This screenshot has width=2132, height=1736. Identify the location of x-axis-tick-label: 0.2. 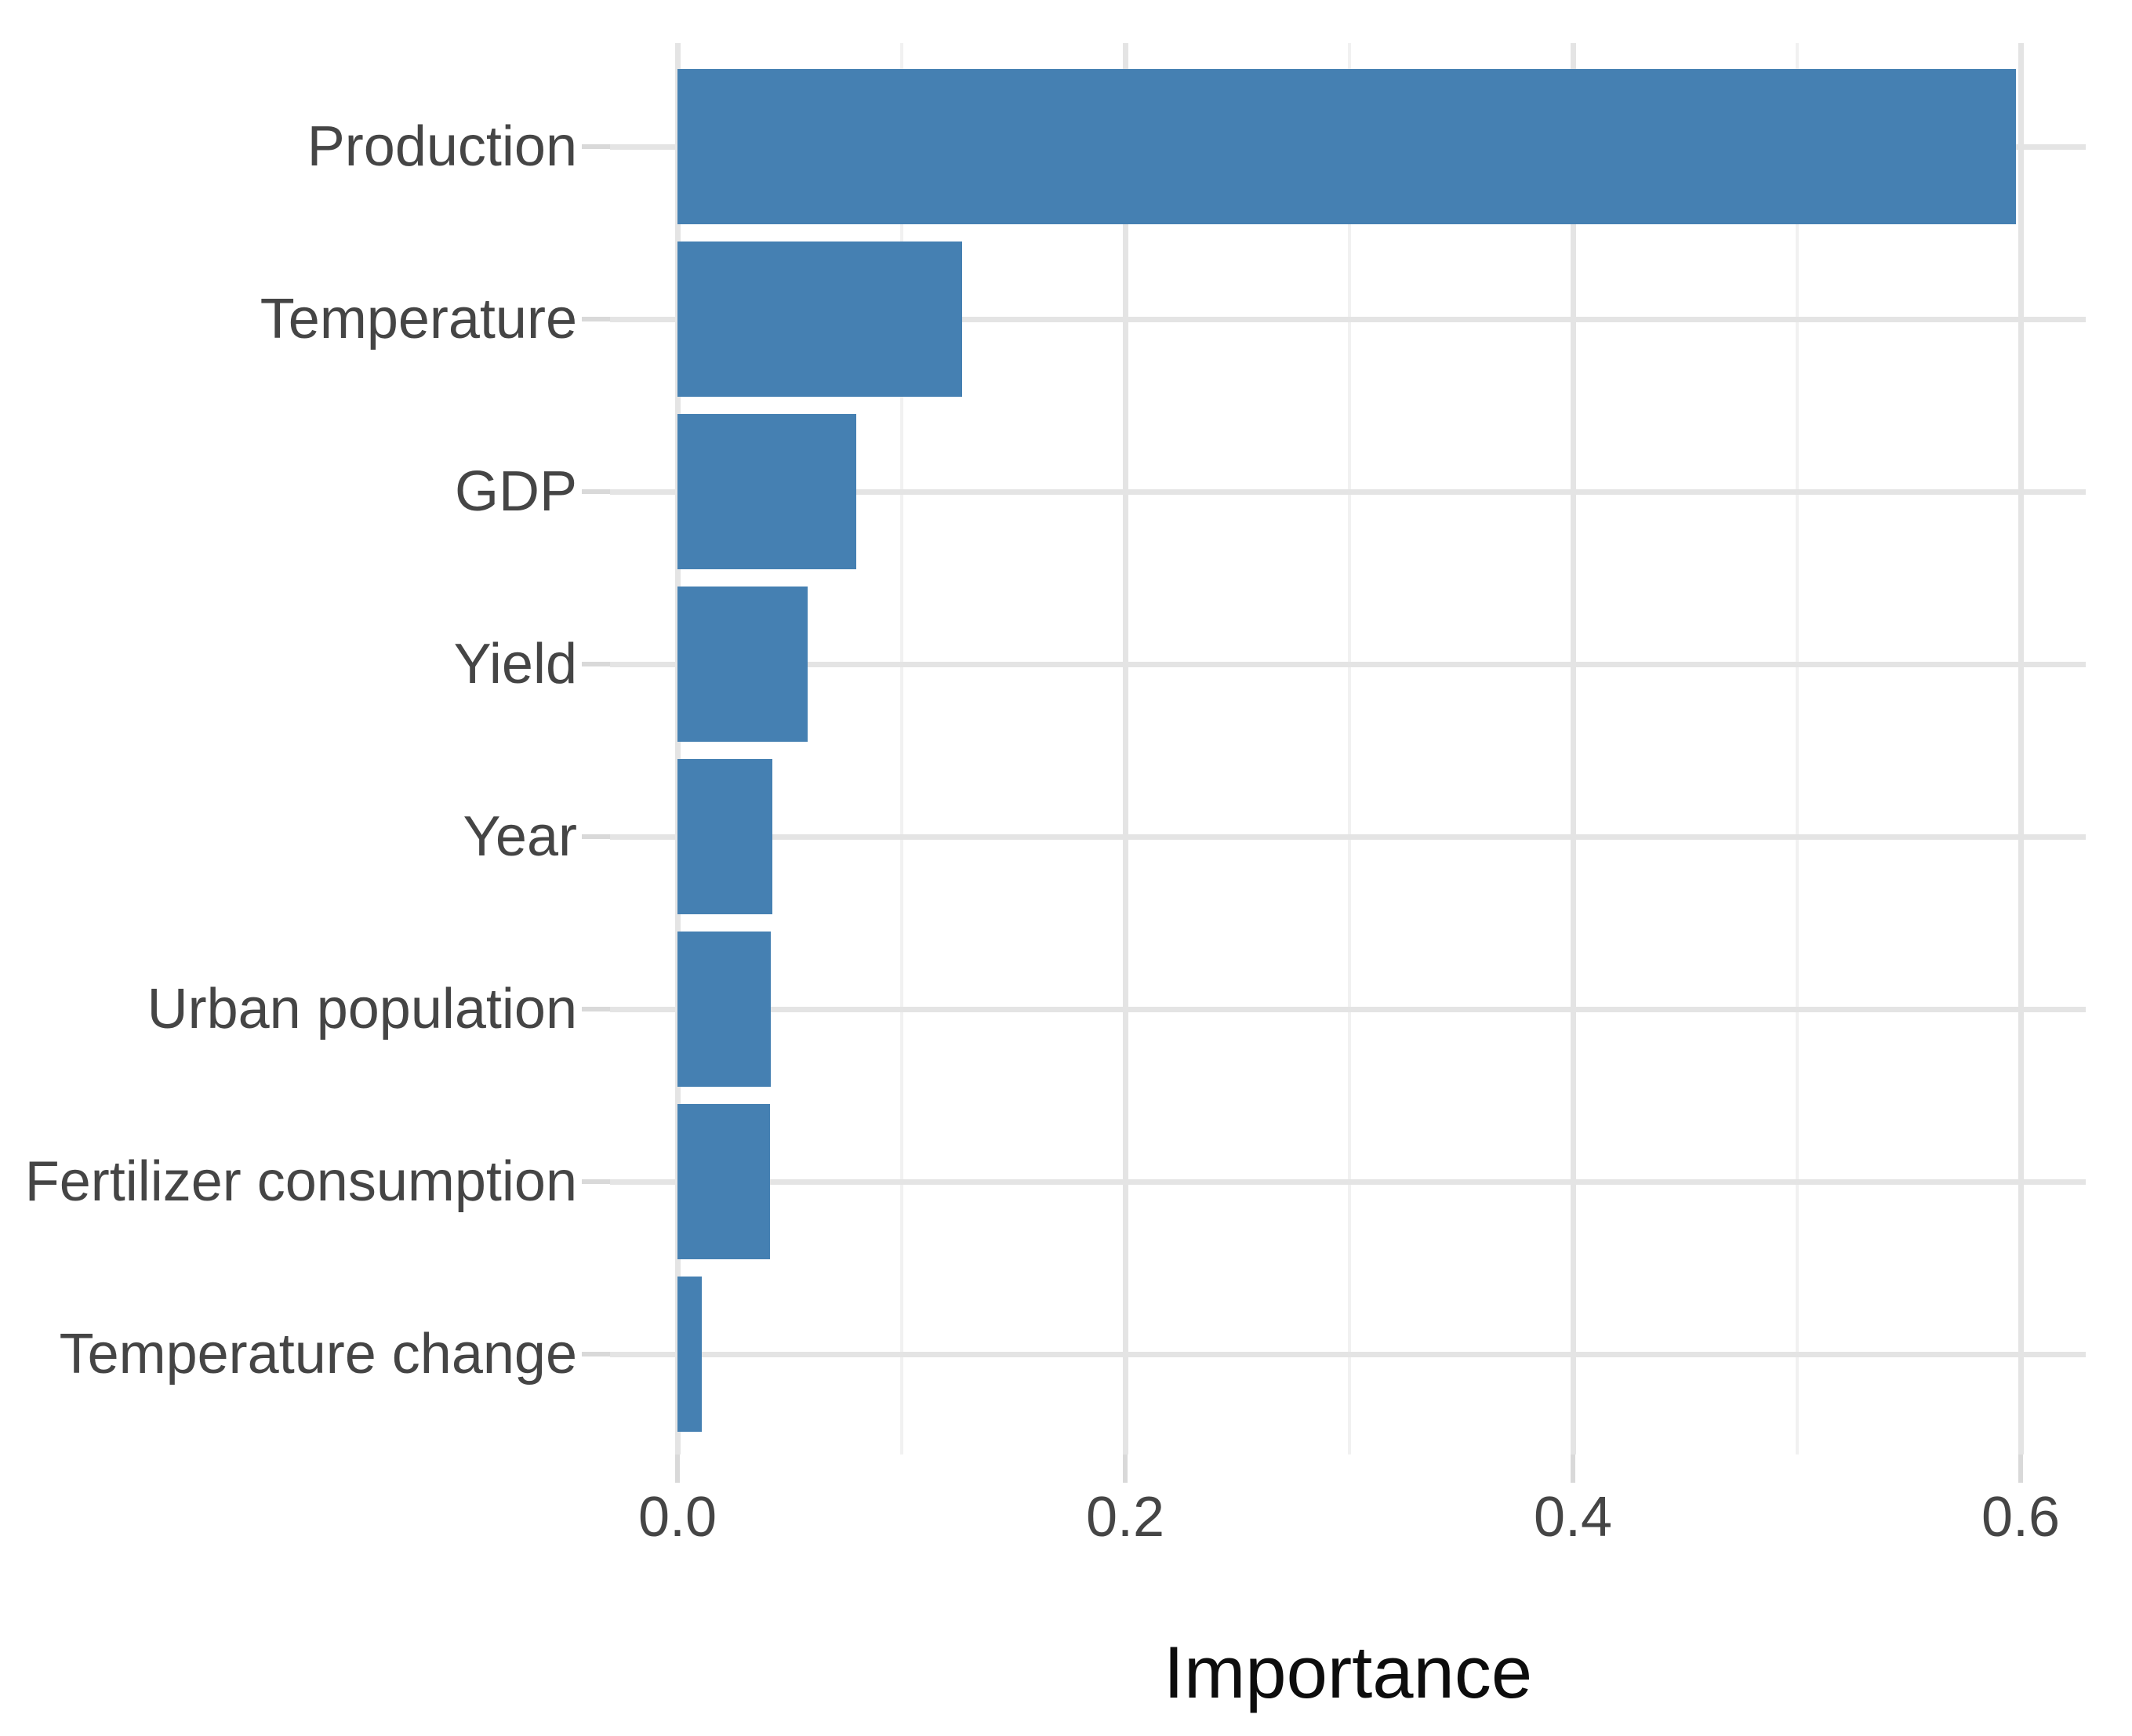
(1125, 1517).